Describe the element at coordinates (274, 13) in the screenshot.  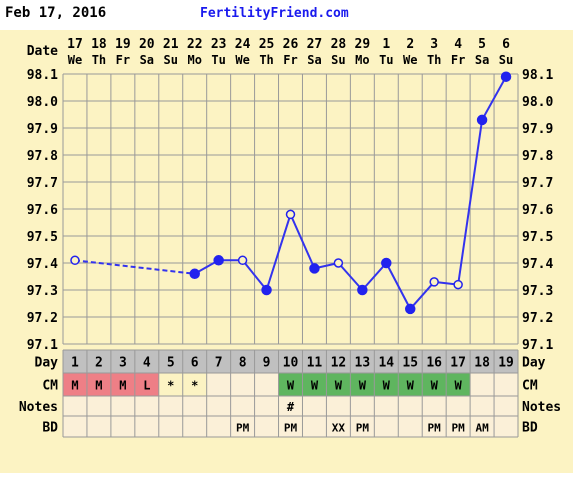
I see `fertilityfriend-link: FertilityFriend.com` at that location.